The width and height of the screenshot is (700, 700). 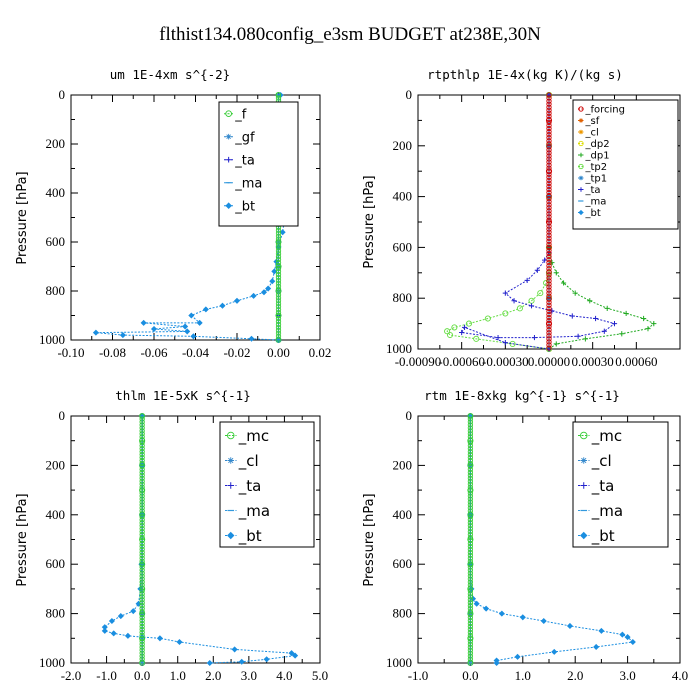 I want to click on x-tick-label: -1.0, so click(x=106, y=675).